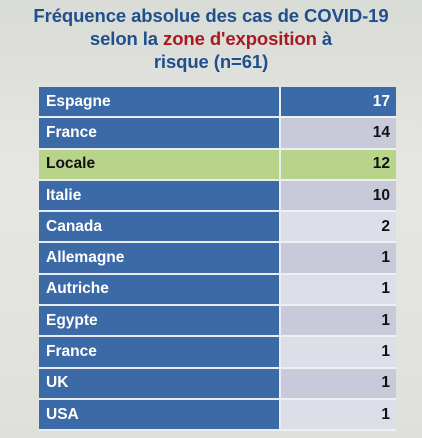 Image resolution: width=422 pixels, height=438 pixels. Describe the element at coordinates (160, 322) in the screenshot. I see `country-cell: Egypte` at that location.